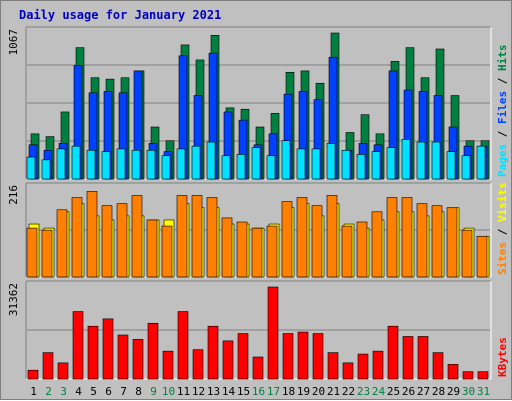  I want to click on x-tick-label: 7, so click(123, 391).